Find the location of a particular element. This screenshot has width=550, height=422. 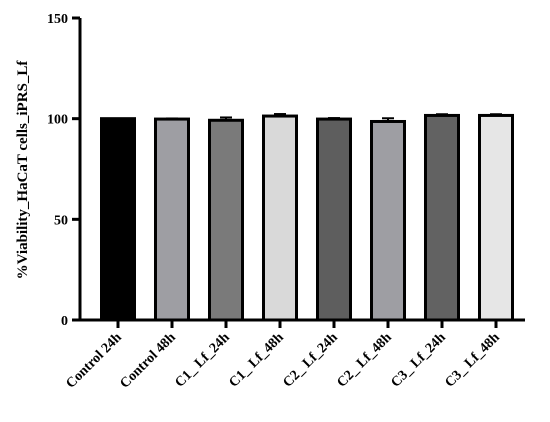

x-tick-label: C1_ Lf_48h is located at coordinates (256, 360).